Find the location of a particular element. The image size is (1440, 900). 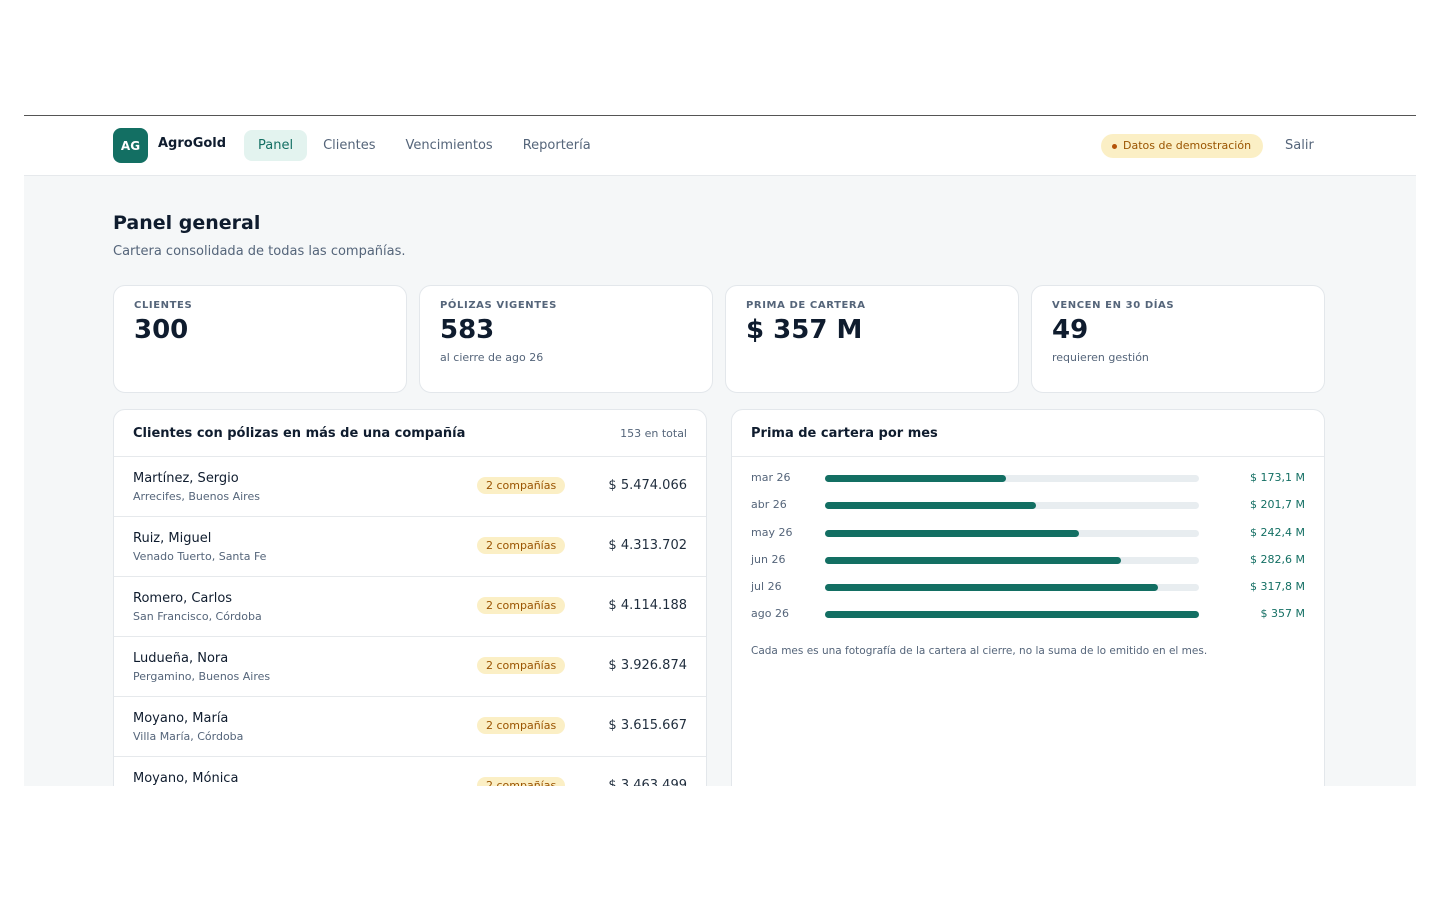

value-label: $ 201,7 M is located at coordinates (1277, 505).